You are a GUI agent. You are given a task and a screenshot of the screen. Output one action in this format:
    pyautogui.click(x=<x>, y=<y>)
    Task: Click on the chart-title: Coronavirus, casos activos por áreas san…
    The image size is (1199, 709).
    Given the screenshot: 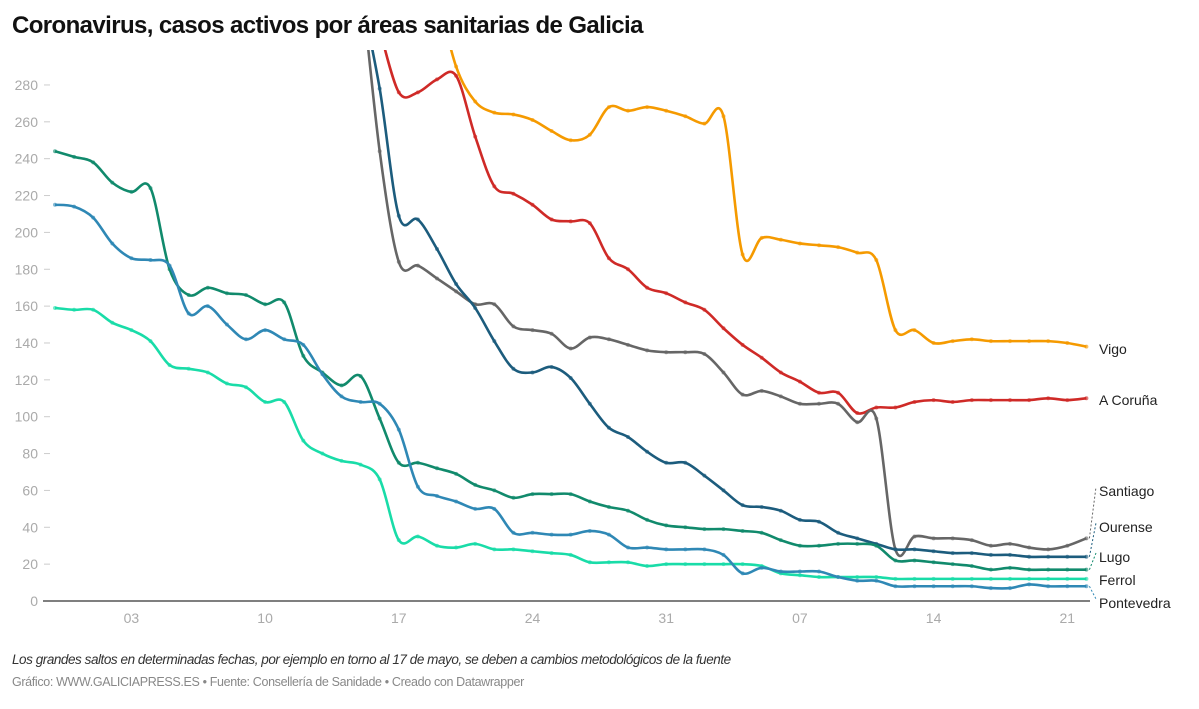 What is the action you would take?
    pyautogui.click(x=327, y=25)
    